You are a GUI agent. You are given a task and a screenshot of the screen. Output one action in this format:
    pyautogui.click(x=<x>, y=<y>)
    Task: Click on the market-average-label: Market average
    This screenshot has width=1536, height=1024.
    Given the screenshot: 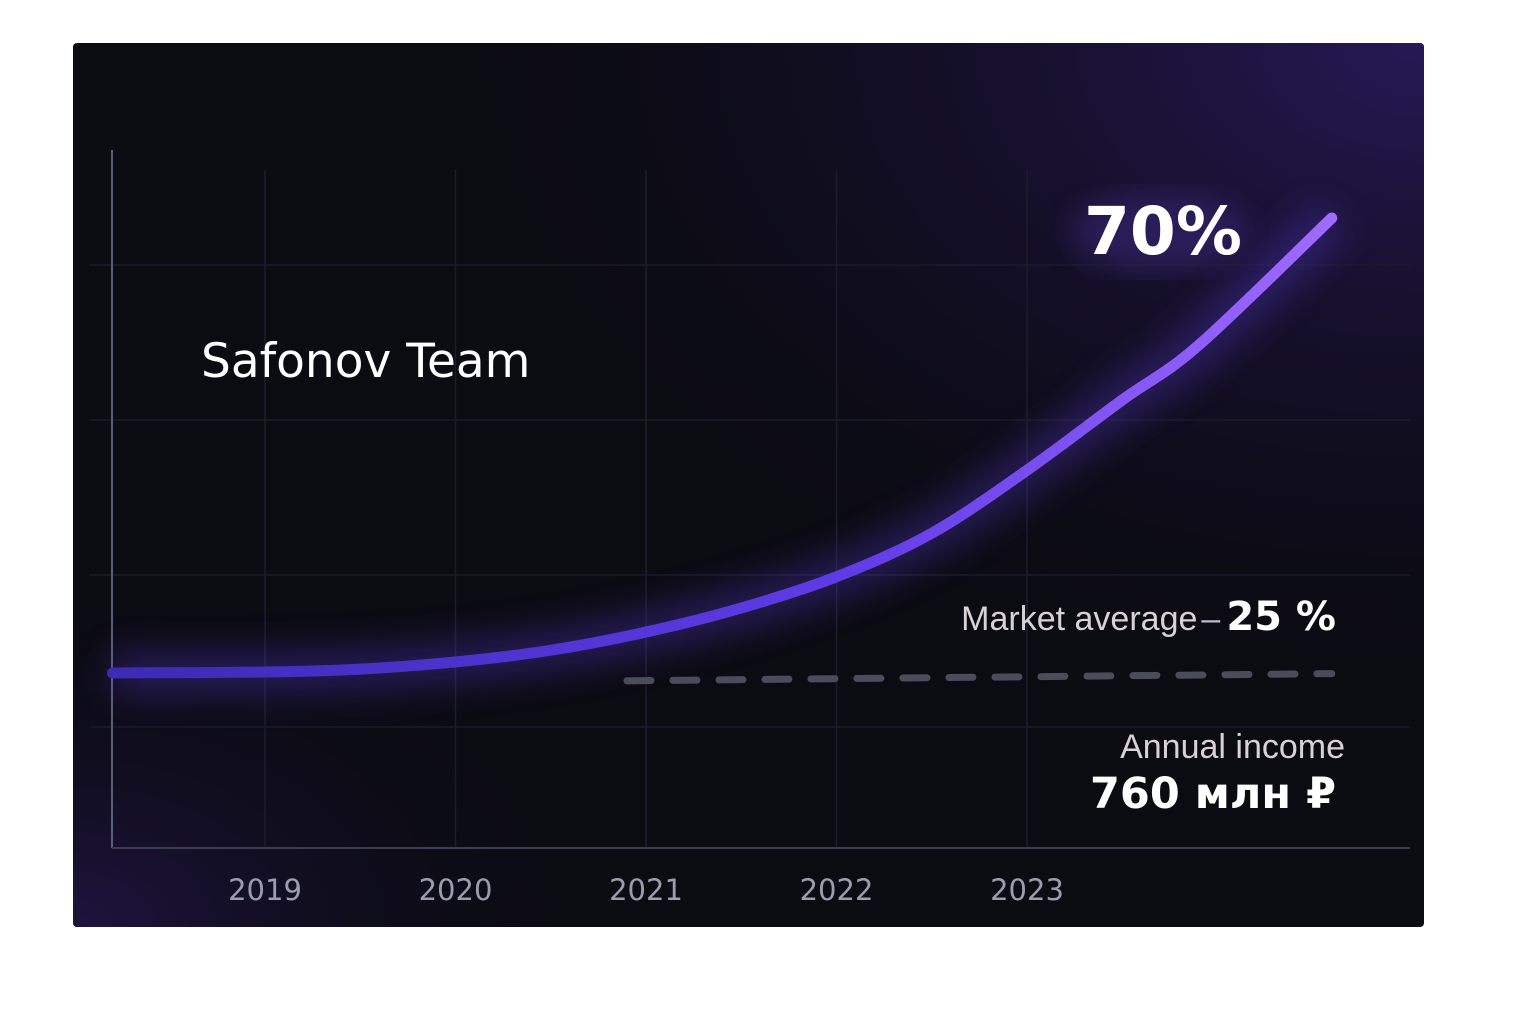 What is the action you would take?
    pyautogui.click(x=1079, y=619)
    